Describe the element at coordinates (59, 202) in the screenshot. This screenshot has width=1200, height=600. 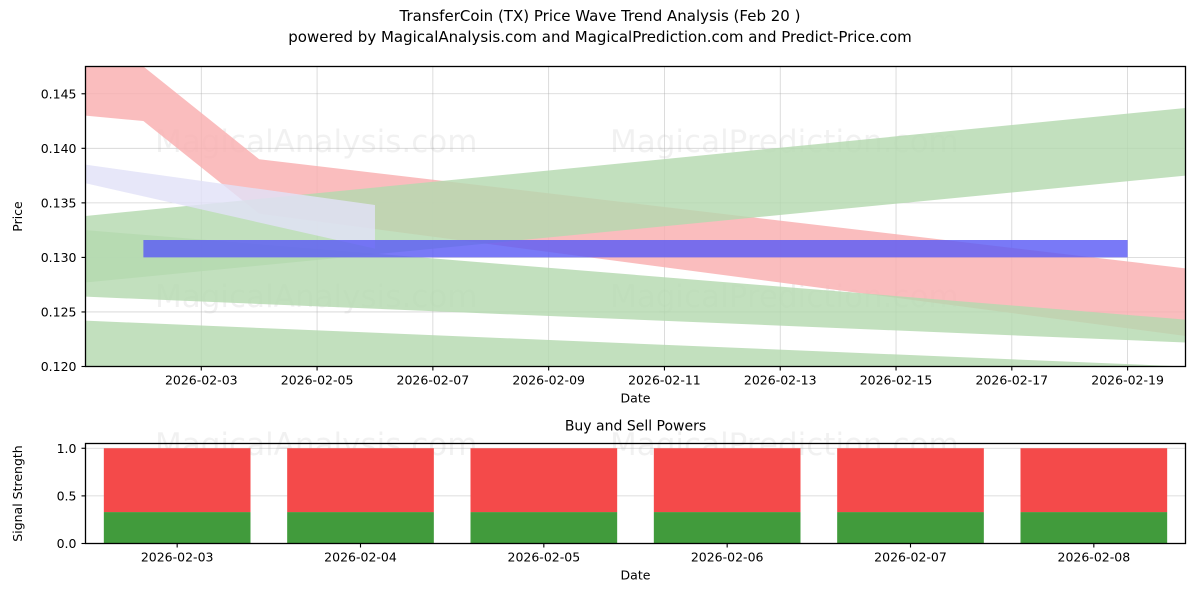
I see `ytick-label-3: 0.135` at that location.